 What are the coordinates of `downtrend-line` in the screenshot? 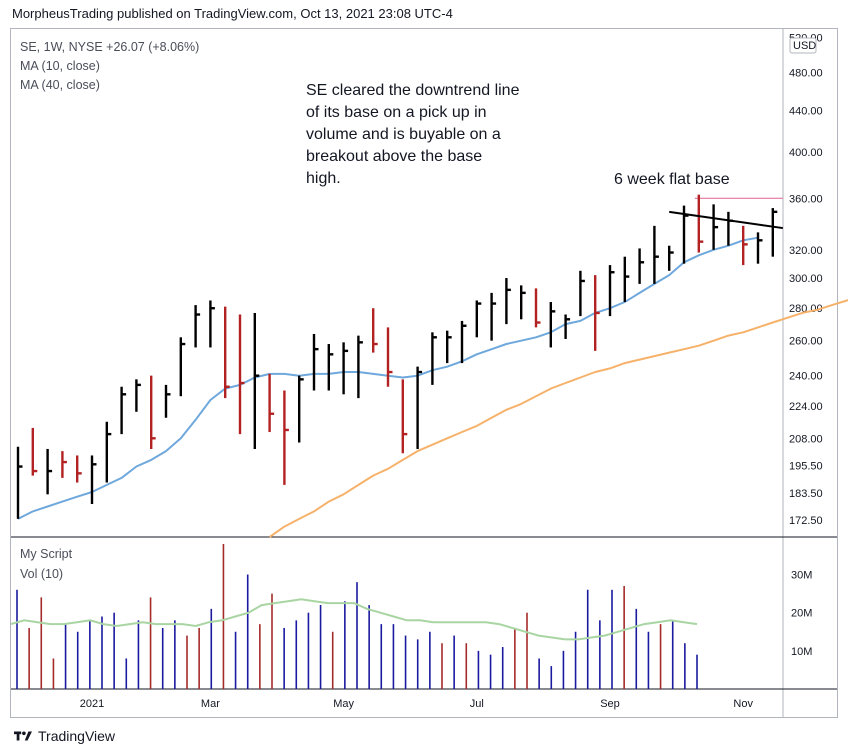 It's located at (726, 220).